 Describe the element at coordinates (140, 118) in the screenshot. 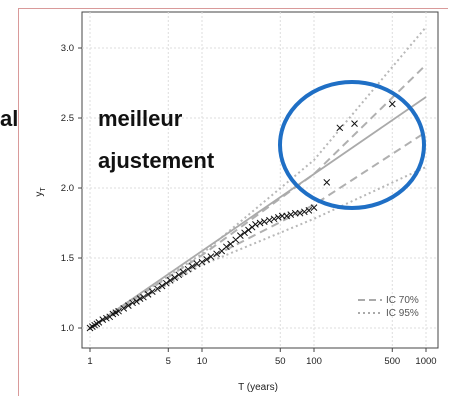

I see `annotation-text-meilleur: meilleur` at that location.